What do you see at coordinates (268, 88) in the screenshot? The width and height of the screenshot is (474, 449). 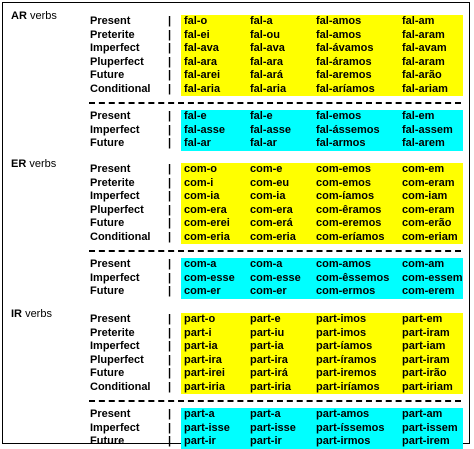 I see `verb-form: fal-aria` at bounding box center [268, 88].